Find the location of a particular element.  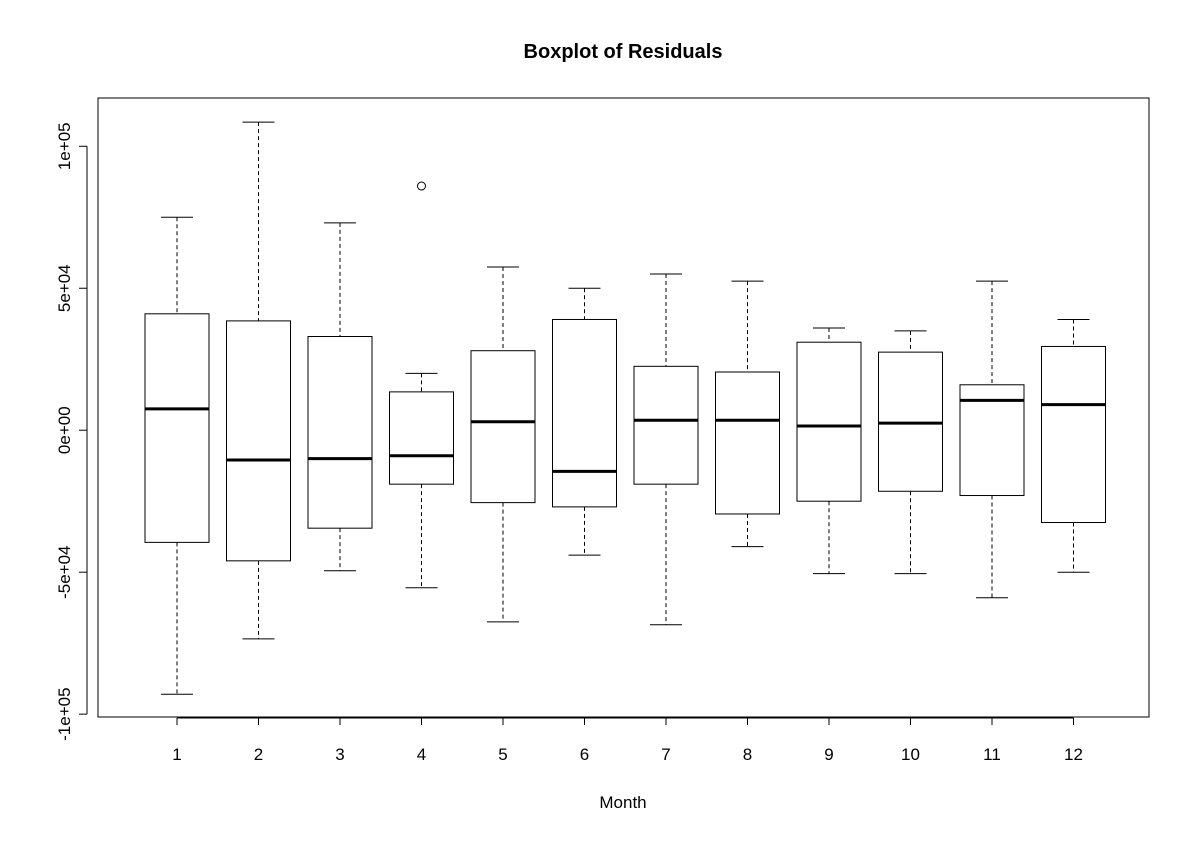

y-tick-label: 5e+04 is located at coordinates (64, 288).